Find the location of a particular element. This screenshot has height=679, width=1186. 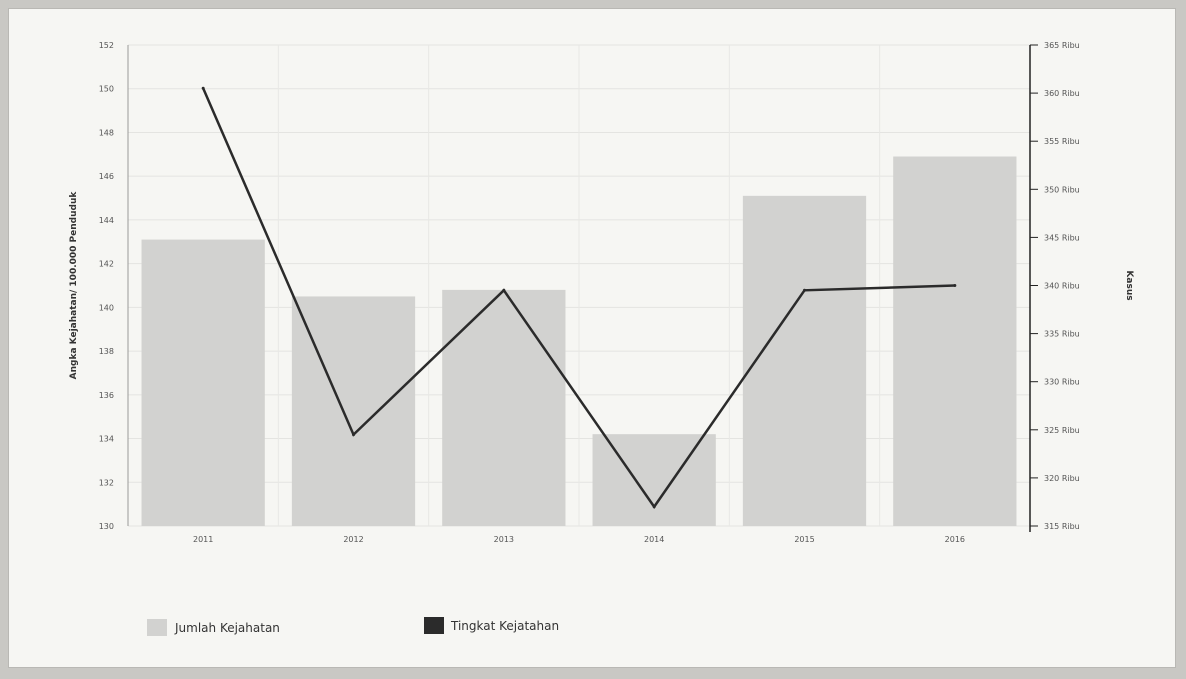

y2-tick-label: 345 Ribu is located at coordinates (1062, 237).